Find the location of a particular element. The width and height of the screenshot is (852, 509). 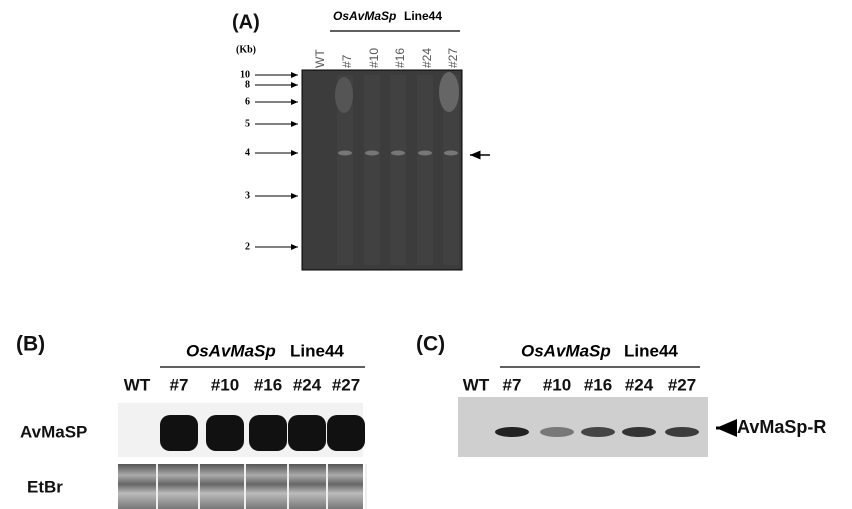

panel-label: (C) is located at coordinates (430, 344).